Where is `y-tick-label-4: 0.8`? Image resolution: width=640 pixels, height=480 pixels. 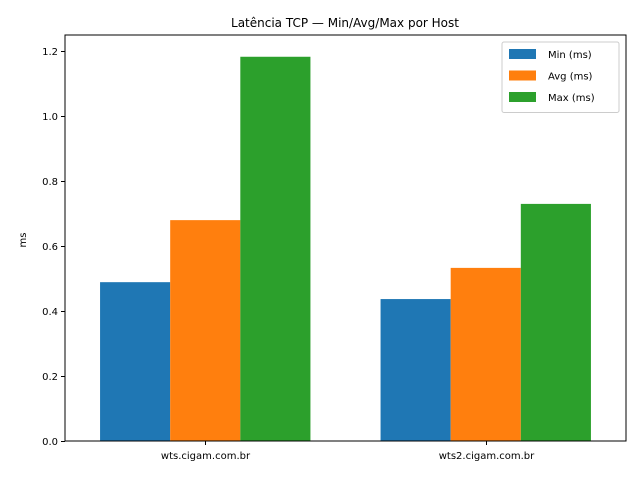 y-tick-label-4: 0.8 is located at coordinates (50, 182).